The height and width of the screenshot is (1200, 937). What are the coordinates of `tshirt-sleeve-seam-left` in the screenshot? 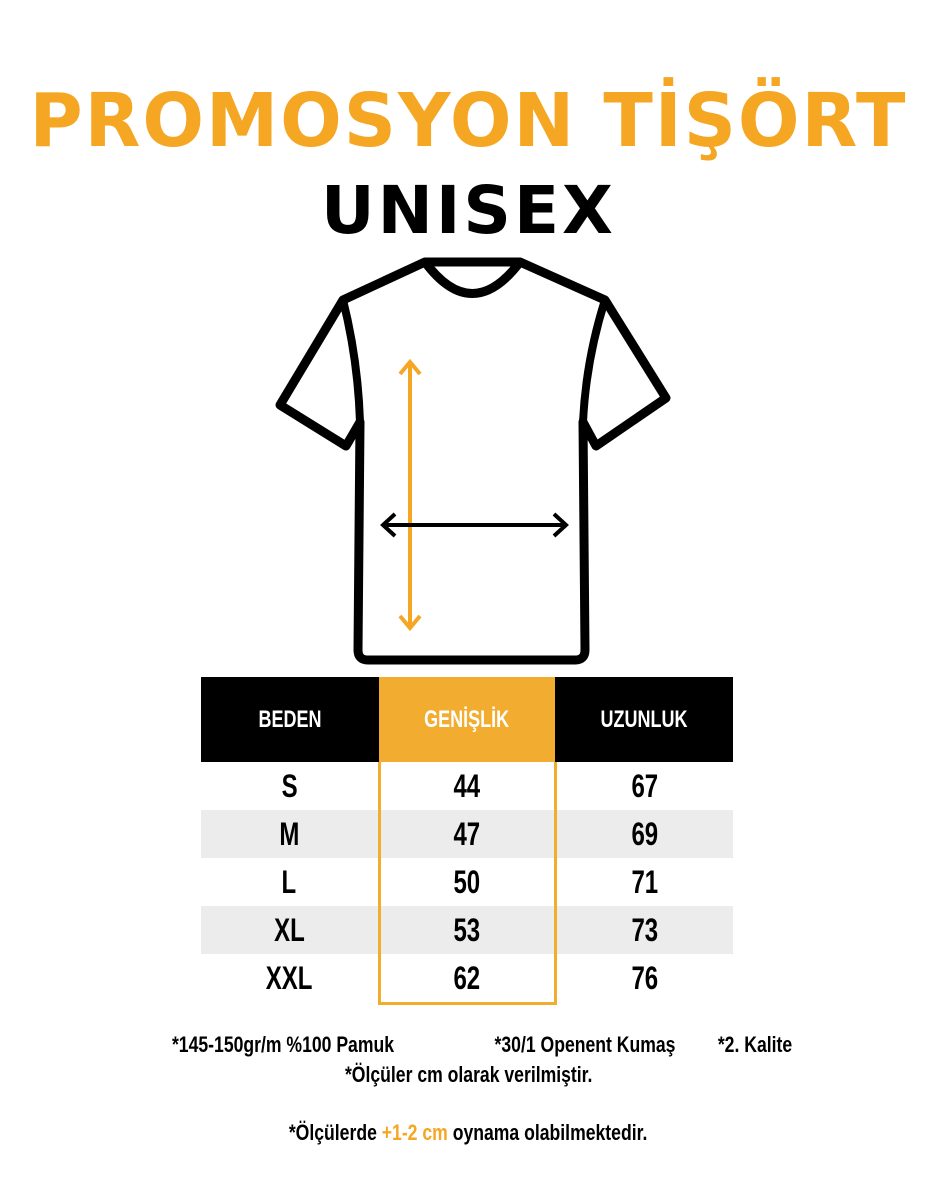 It's located at (351, 361).